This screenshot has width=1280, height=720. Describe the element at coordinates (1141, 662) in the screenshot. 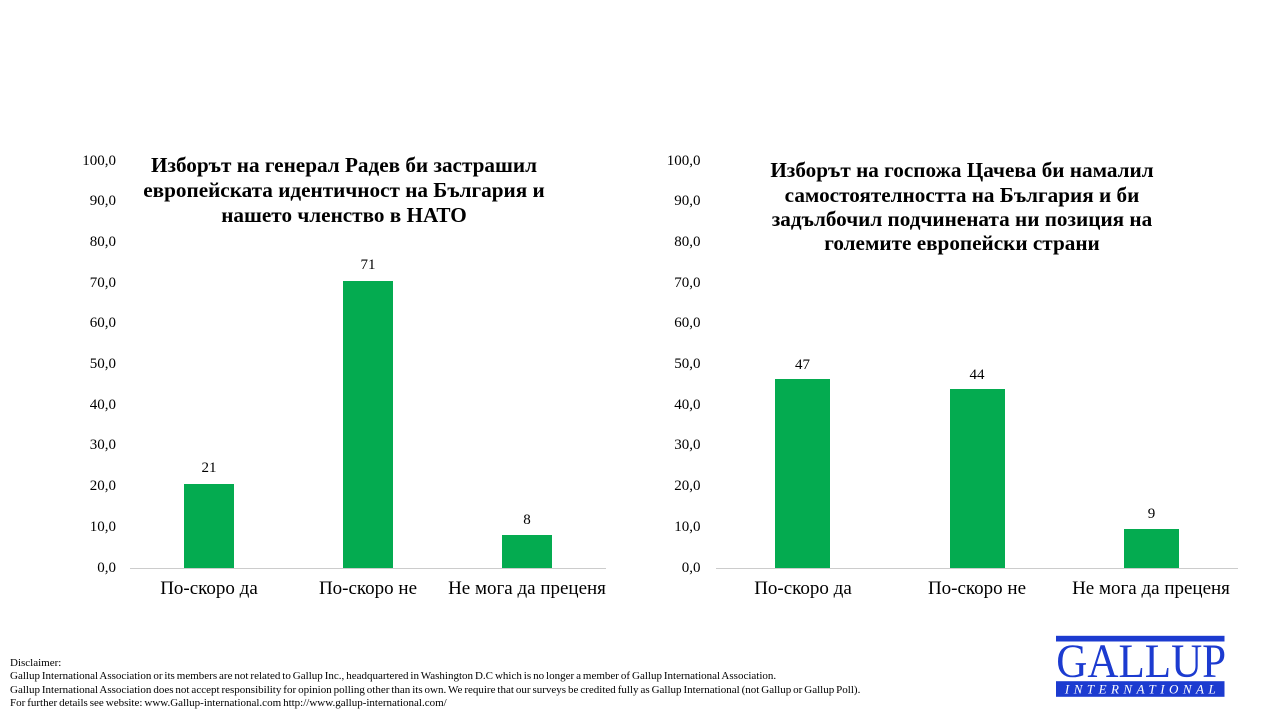

I see `svg-text: GALLUP` at that location.